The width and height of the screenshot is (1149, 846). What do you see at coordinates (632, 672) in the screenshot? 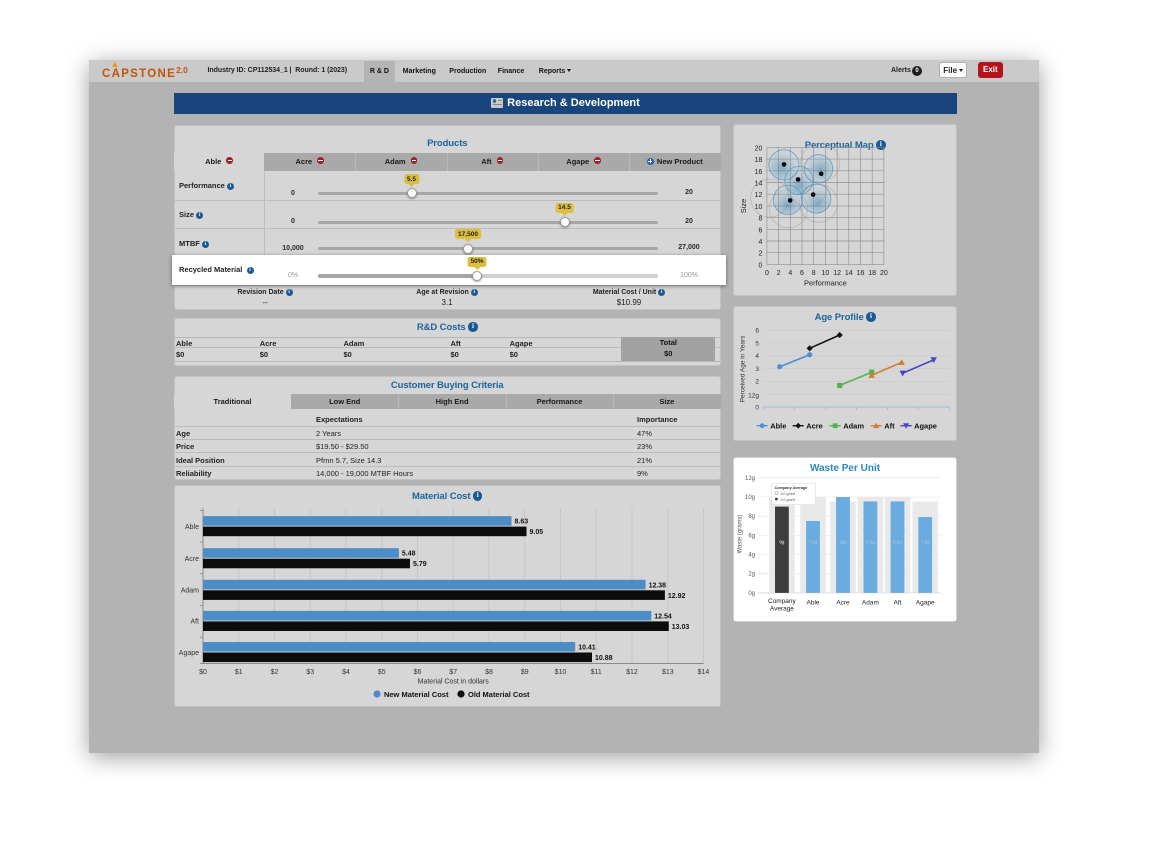
I see `svg-text: $12` at bounding box center [632, 672].